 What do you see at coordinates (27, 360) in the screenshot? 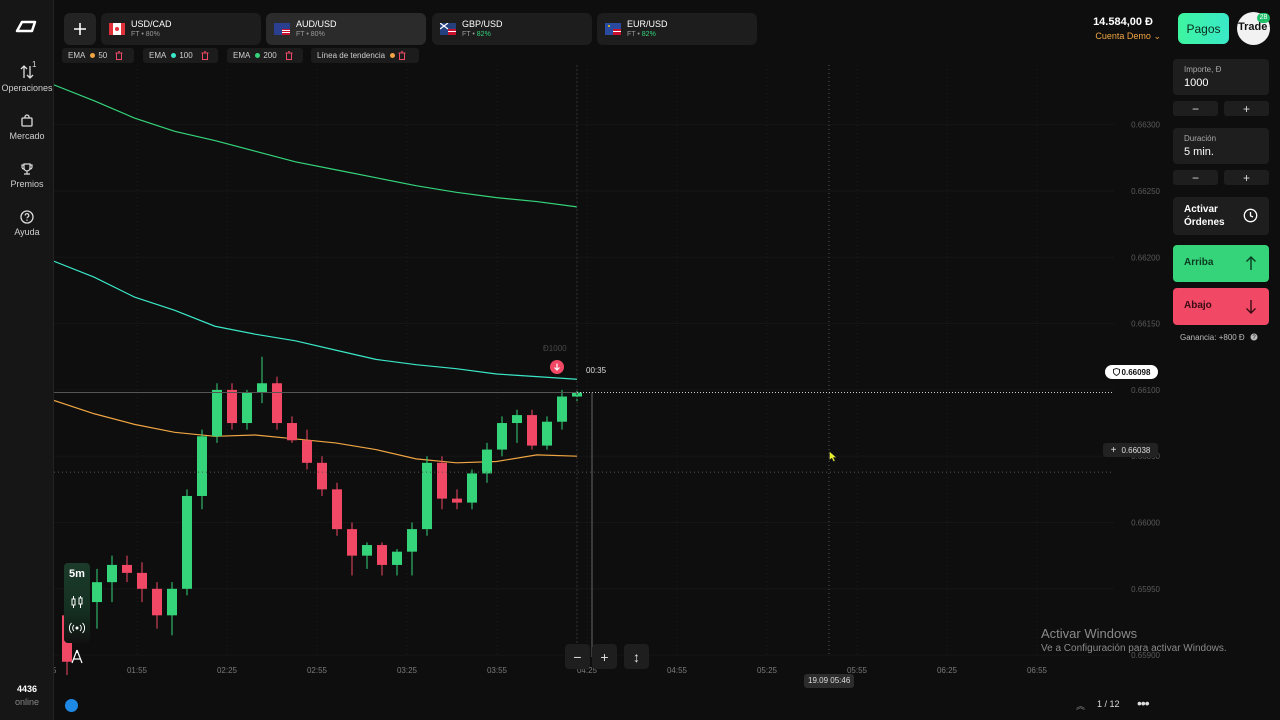
I see `left-sidebar: 1 Operaciones Mercado Premios Ayuda 4436` at bounding box center [27, 360].